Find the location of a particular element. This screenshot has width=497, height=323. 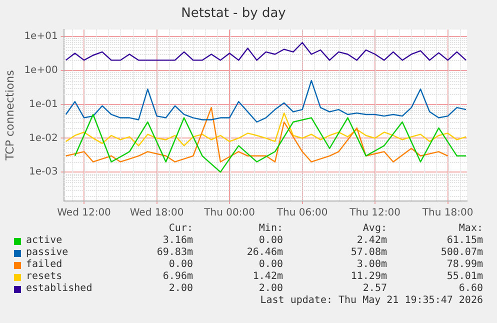

legend-label: established is located at coordinates (59, 288).